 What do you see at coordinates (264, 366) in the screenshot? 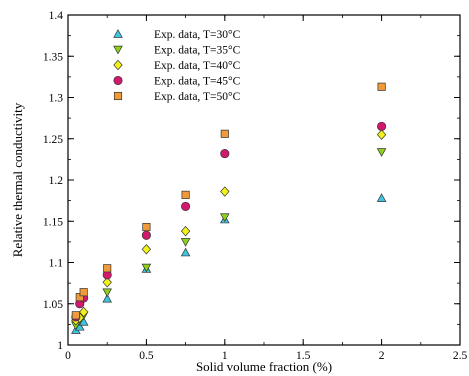
I see `x-axis-label: Solid volume fraction (%)` at bounding box center [264, 366].